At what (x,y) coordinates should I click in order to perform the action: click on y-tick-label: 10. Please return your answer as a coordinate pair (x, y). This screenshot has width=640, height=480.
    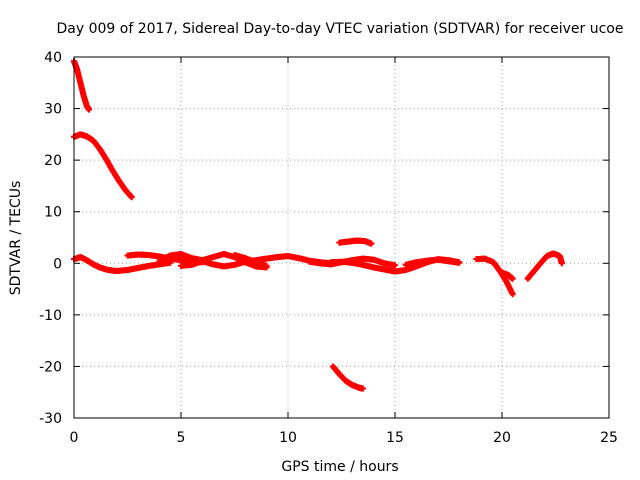
    Looking at the image, I should click on (53, 213).